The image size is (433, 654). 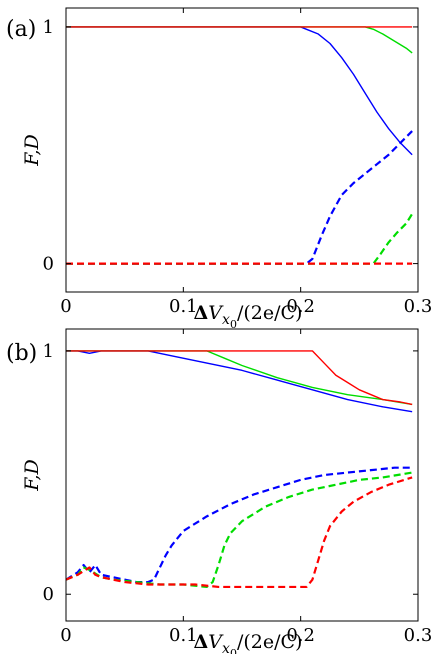 I want to click on series-line-2-solid, so click(x=239, y=378).